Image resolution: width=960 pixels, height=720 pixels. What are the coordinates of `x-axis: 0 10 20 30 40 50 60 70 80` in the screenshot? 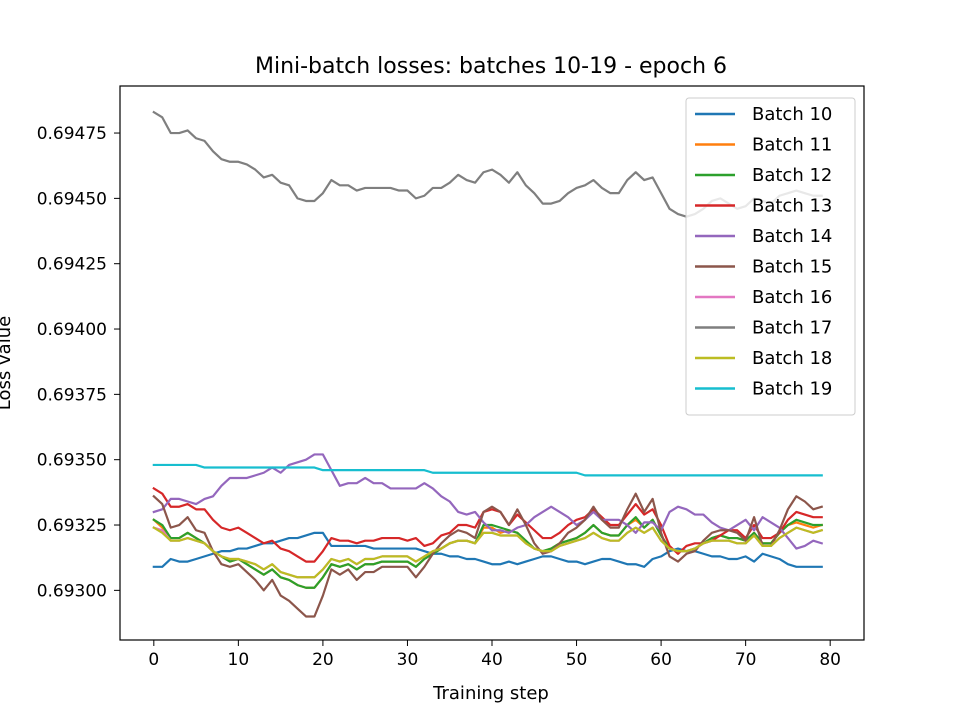 It's located at (494, 655).